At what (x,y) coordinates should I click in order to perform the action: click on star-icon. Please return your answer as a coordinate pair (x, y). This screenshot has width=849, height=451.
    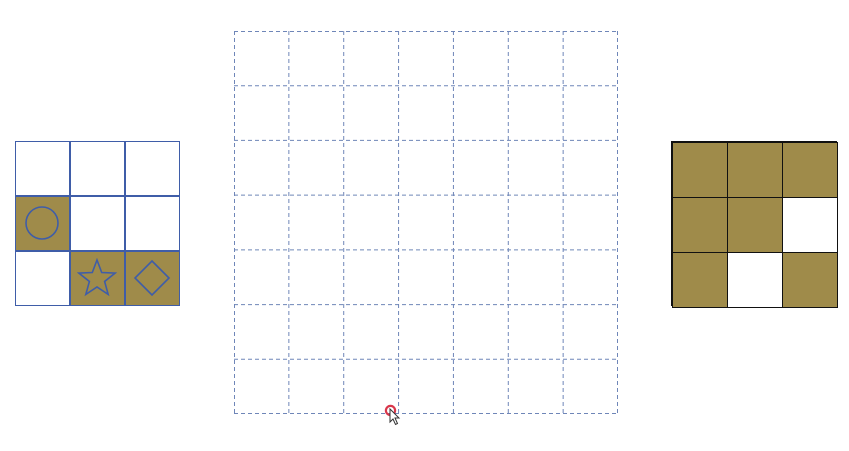
    Looking at the image, I should click on (97, 277).